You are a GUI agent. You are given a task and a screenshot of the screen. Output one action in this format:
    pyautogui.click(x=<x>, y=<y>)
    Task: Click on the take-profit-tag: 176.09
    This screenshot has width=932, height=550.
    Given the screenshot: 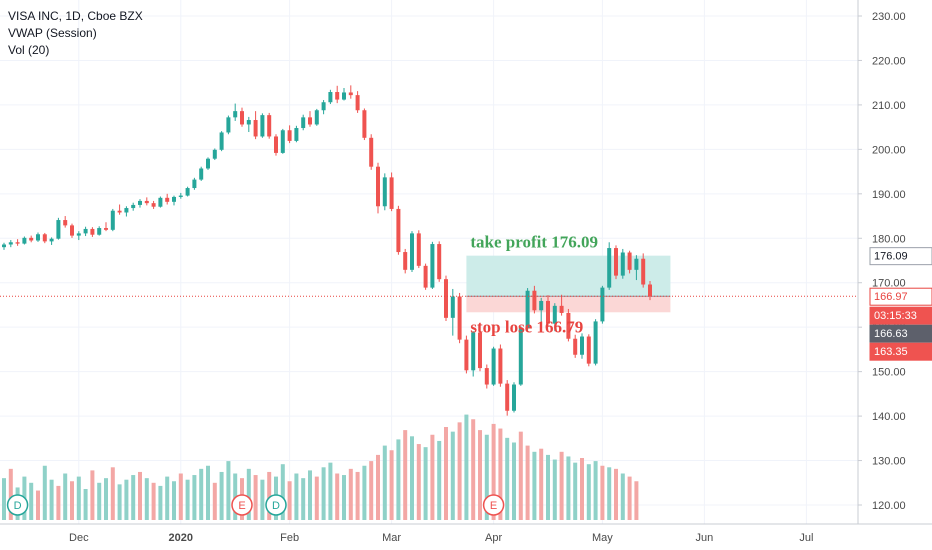 What is the action you would take?
    pyautogui.click(x=891, y=257)
    